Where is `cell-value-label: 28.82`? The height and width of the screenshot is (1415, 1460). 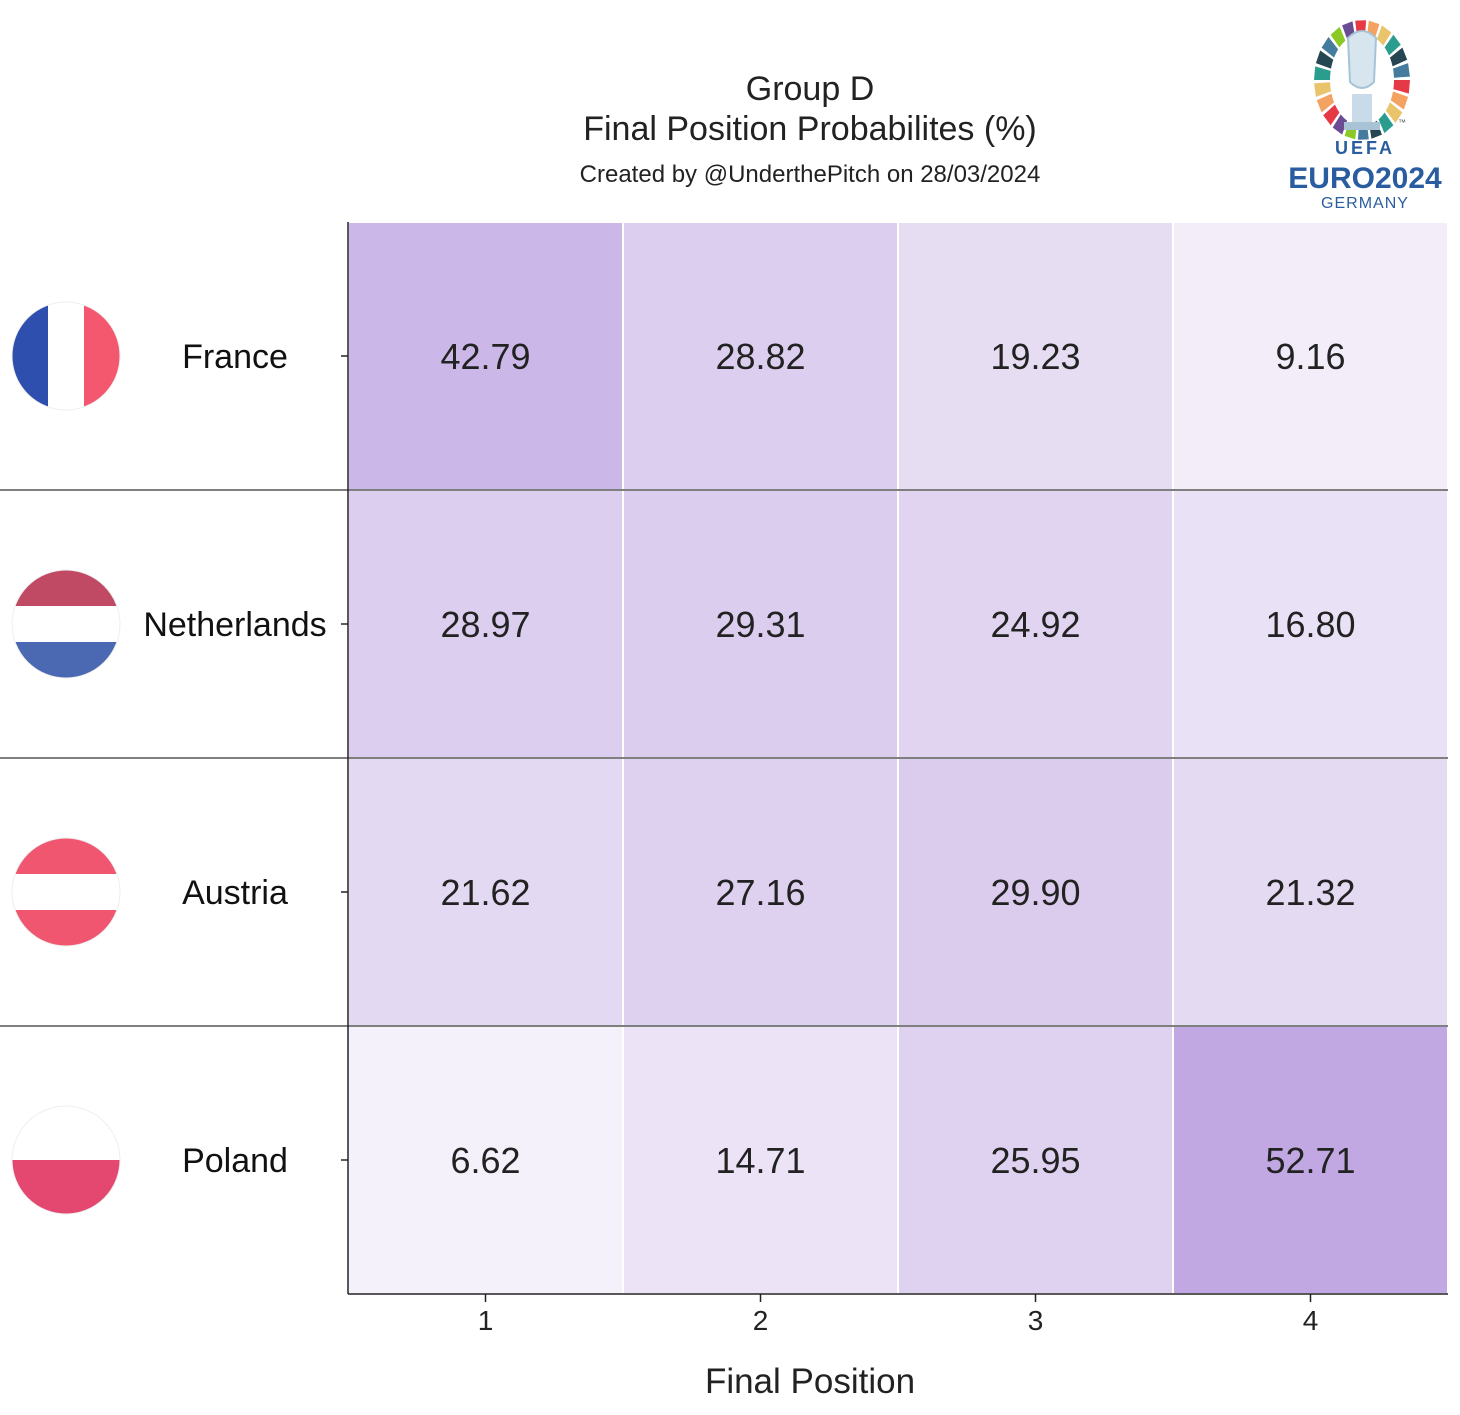 cell-value-label: 28.82 is located at coordinates (760, 356).